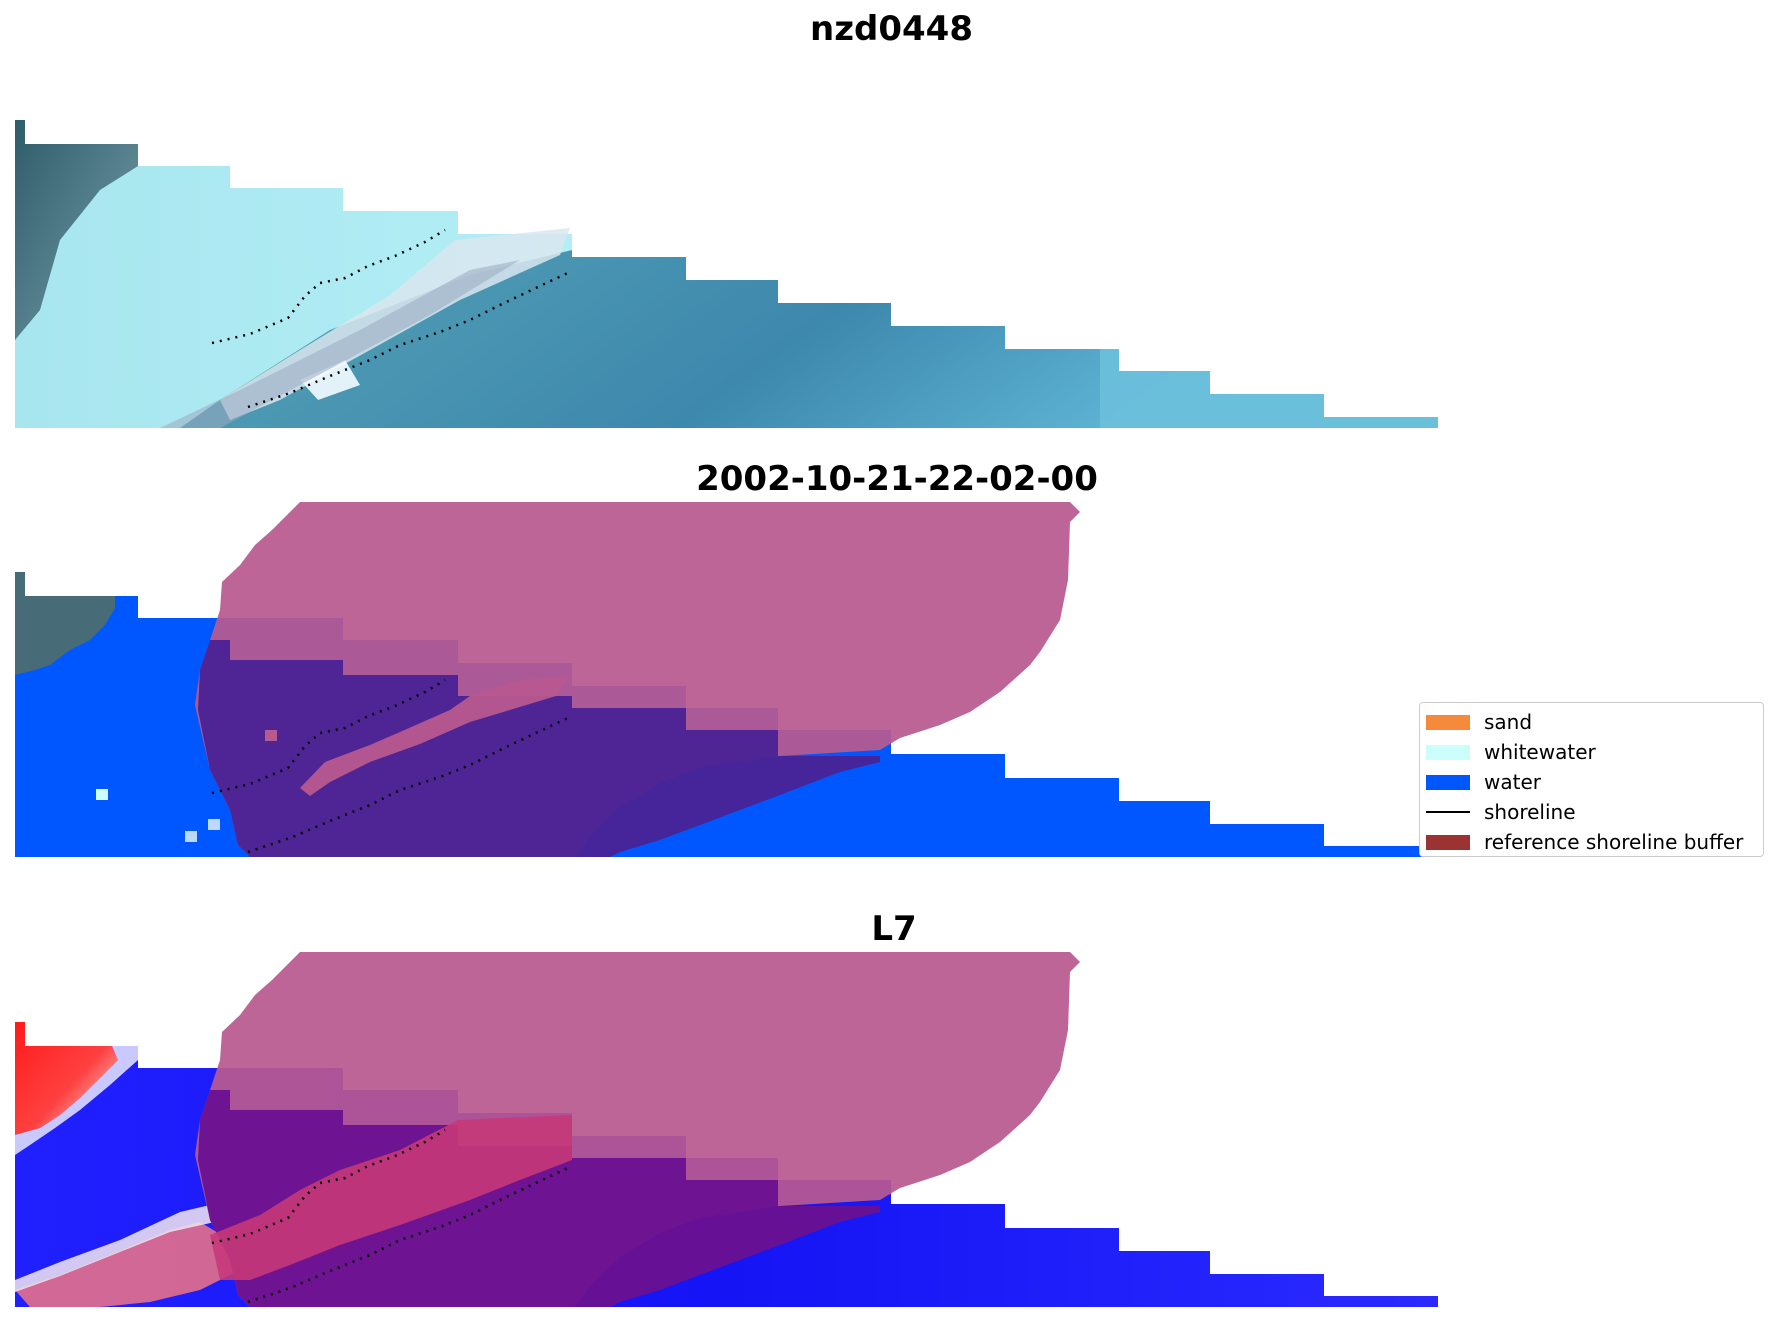 Image resolution: width=1783 pixels, height=1340 pixels. Describe the element at coordinates (1448, 812) in the screenshot. I see `legend-swatch-shoreline` at that location.